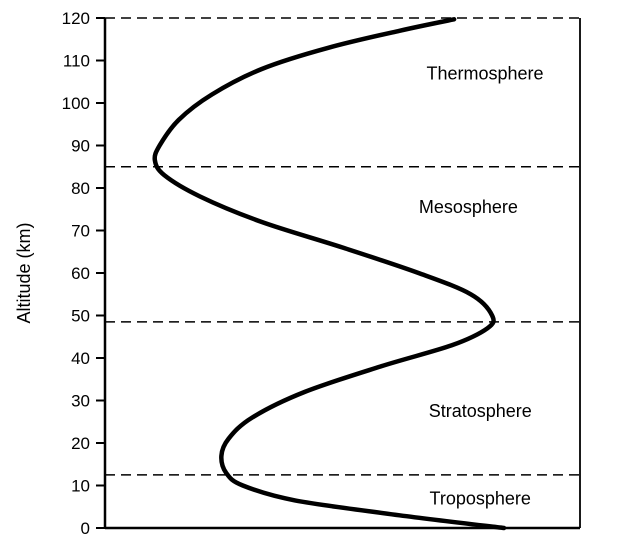 The height and width of the screenshot is (555, 636). I want to click on y-tick-label: 110, so click(76, 61).